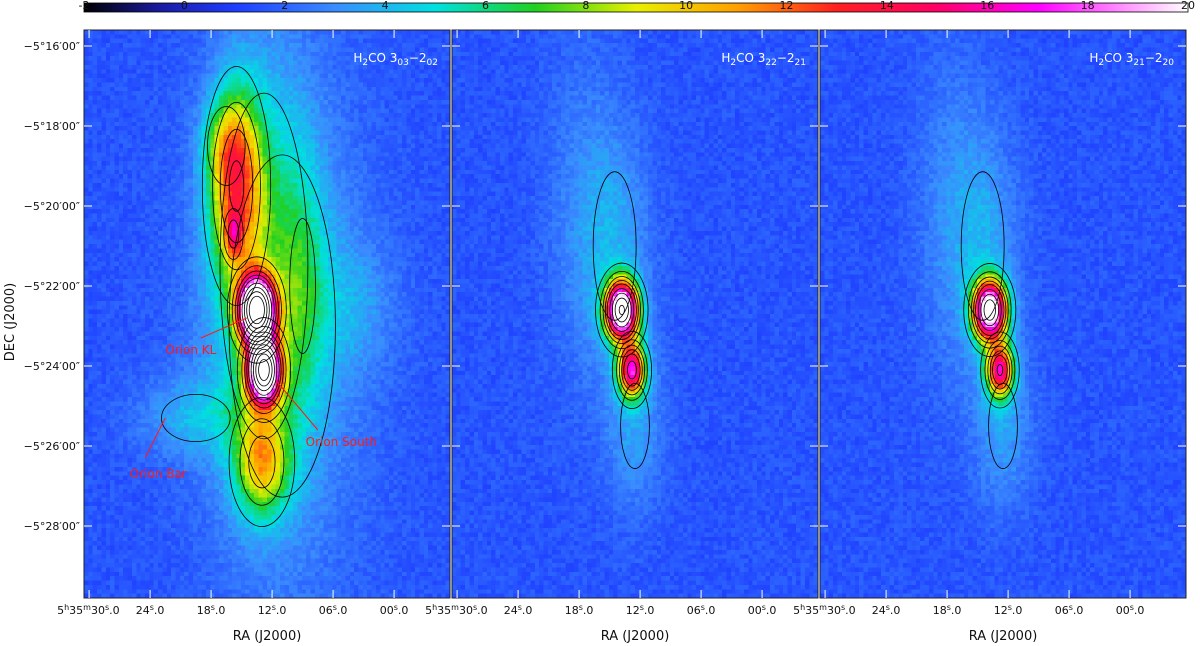  Describe the element at coordinates (60, 610) in the screenshot. I see `x-tick-hours: 5` at that location.